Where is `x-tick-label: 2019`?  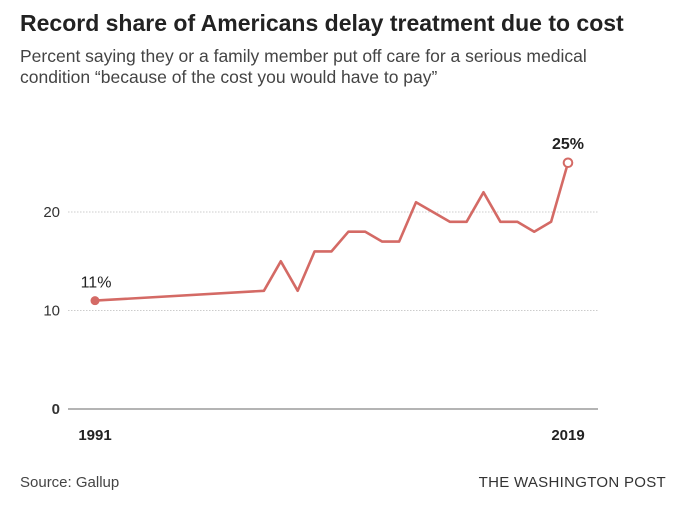
x-tick-label: 2019 is located at coordinates (567, 435).